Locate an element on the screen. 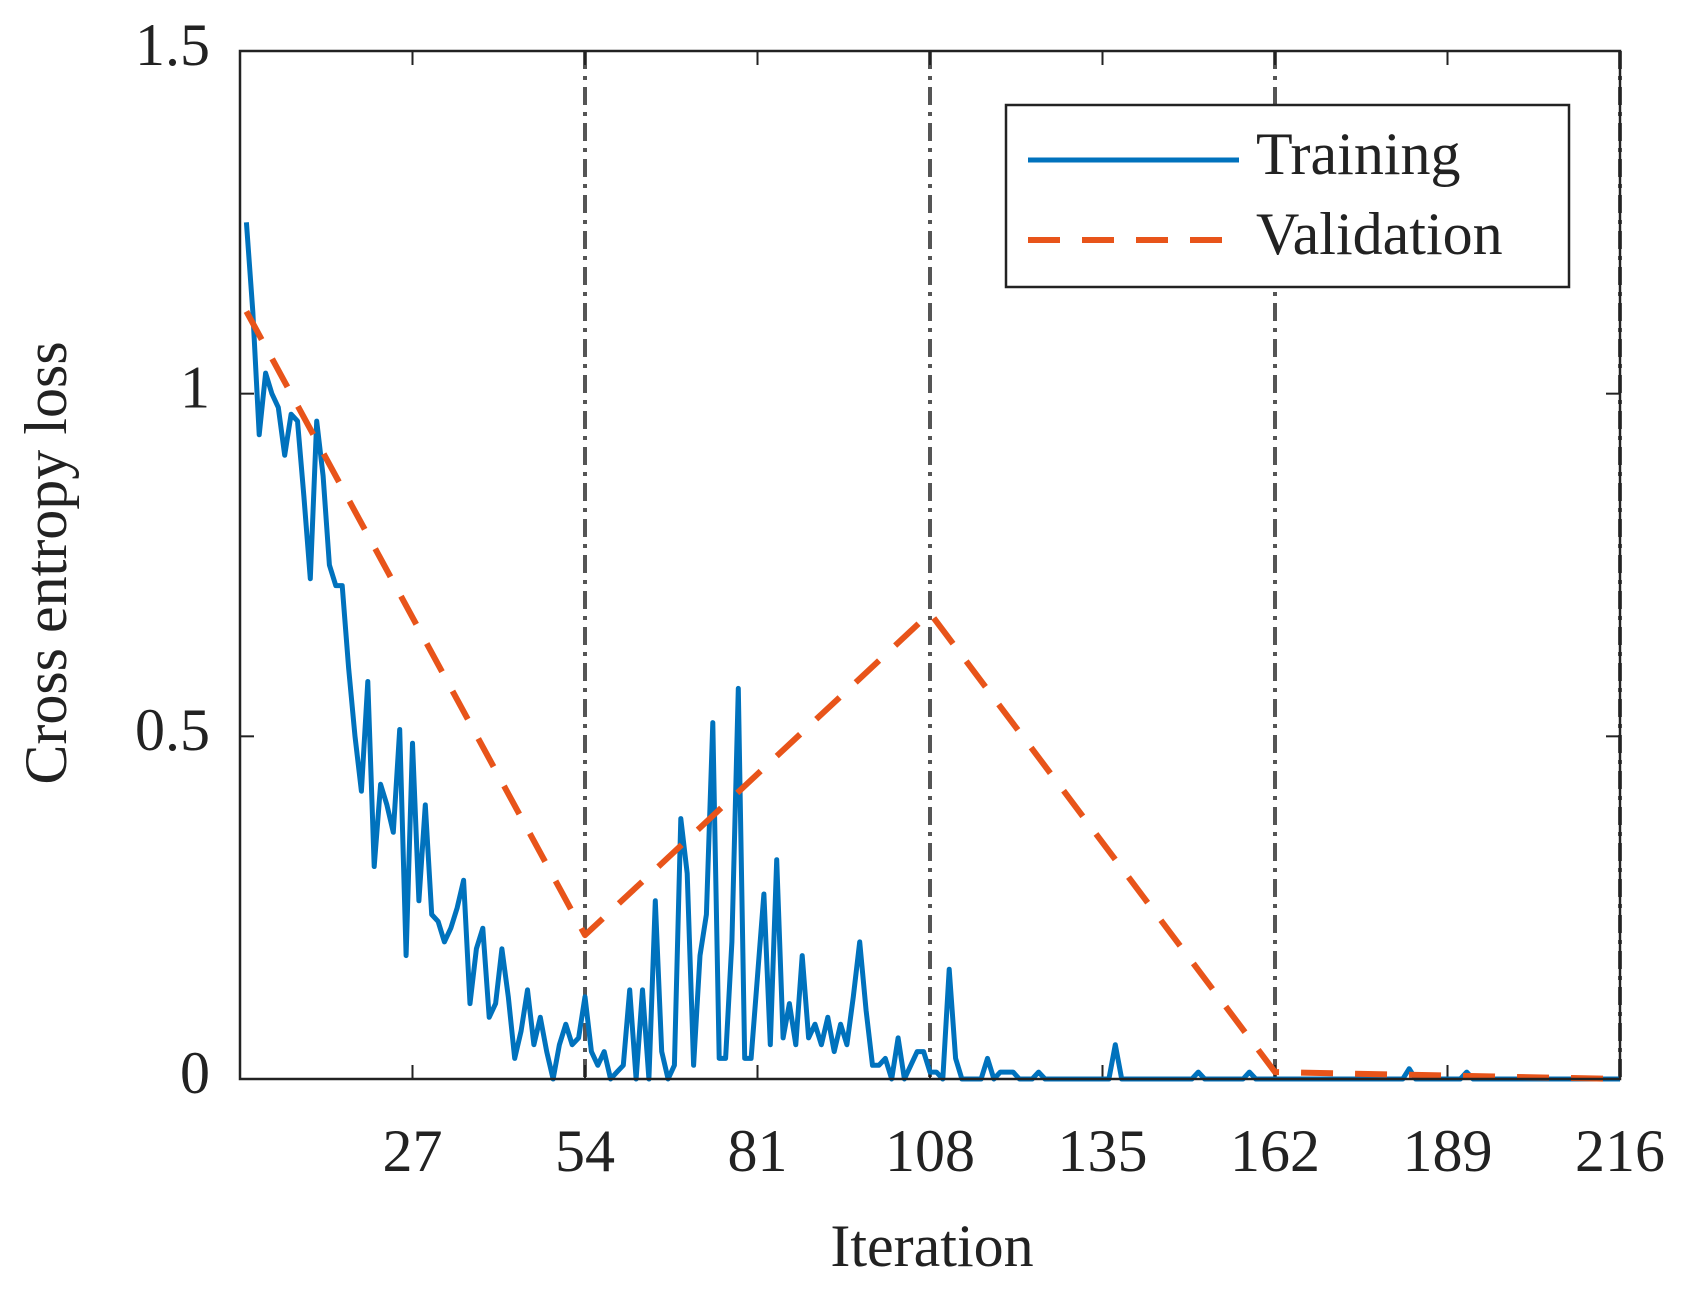  y-tick-label: 1.5 is located at coordinates (172, 45).